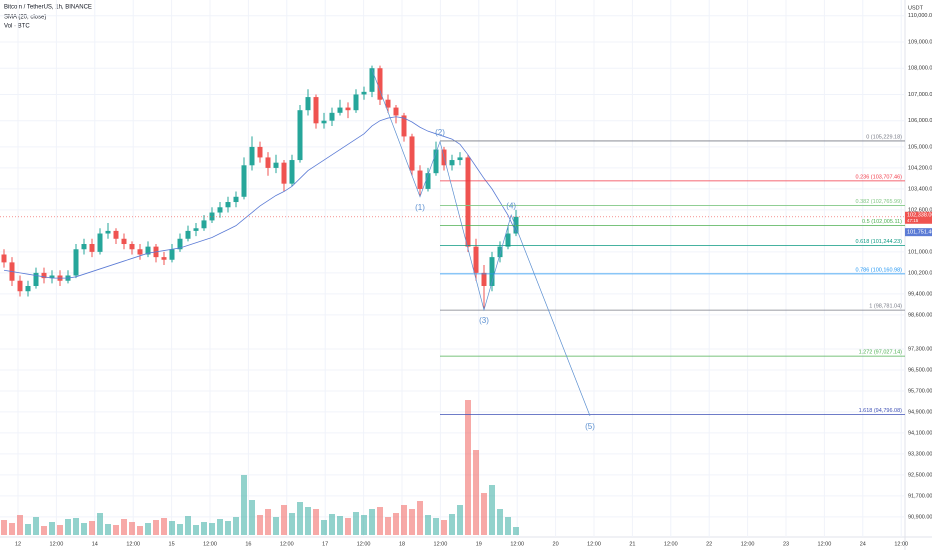 The image size is (932, 550). What do you see at coordinates (18, 544) in the screenshot?
I see `x-tick-label: 12` at bounding box center [18, 544].